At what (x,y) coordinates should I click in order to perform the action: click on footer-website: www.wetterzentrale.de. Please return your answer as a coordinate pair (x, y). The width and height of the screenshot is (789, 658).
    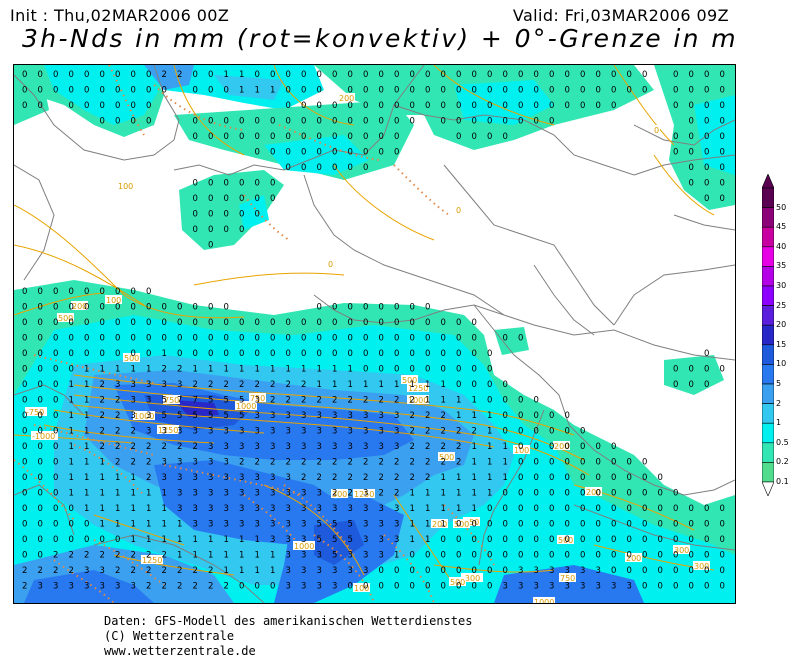
    Looking at the image, I should click on (180, 651).